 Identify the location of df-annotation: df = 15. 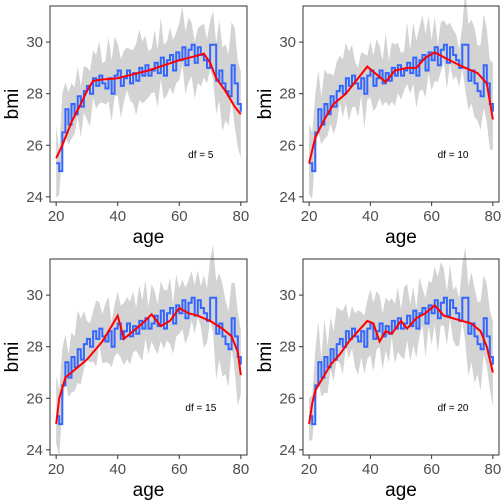
(200, 408).